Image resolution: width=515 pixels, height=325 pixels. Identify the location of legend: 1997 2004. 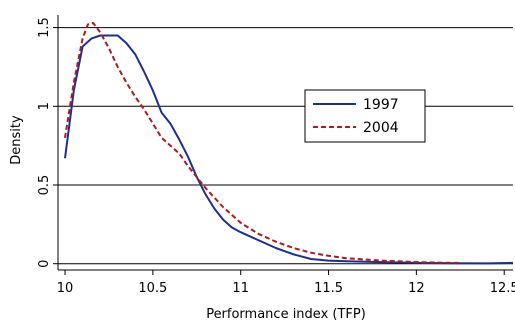
(365, 116).